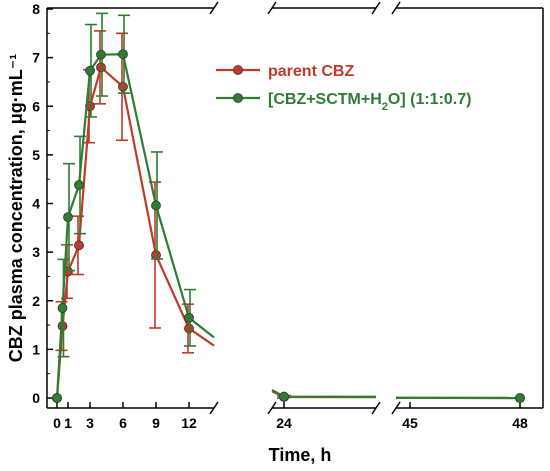 The image size is (550, 471). What do you see at coordinates (36, 58) in the screenshot?
I see `y-tick-label: 7` at bounding box center [36, 58].